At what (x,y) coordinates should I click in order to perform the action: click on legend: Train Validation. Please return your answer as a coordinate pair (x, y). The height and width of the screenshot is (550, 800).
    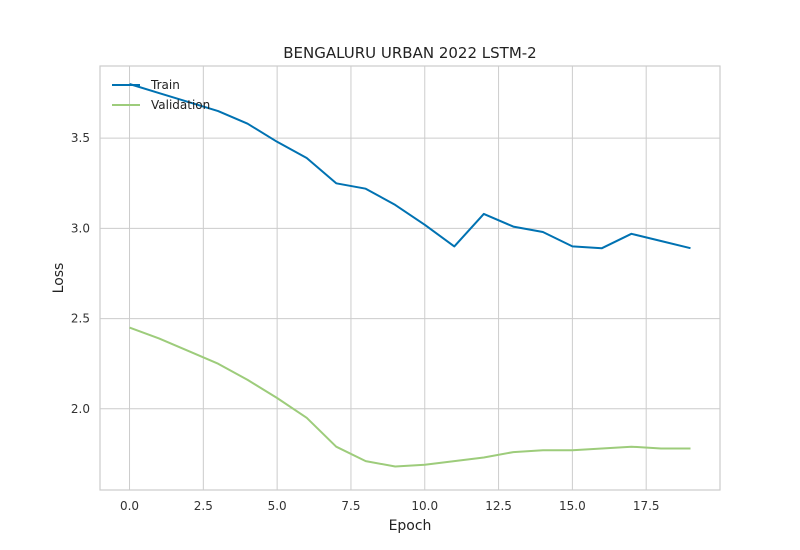
    Looking at the image, I should click on (161, 95).